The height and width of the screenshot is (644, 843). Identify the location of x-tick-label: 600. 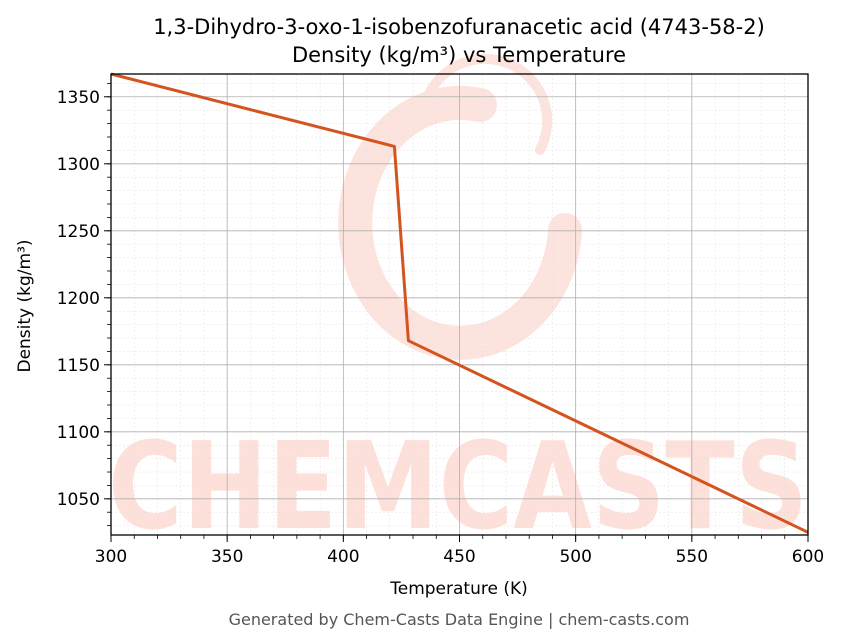
(808, 557).